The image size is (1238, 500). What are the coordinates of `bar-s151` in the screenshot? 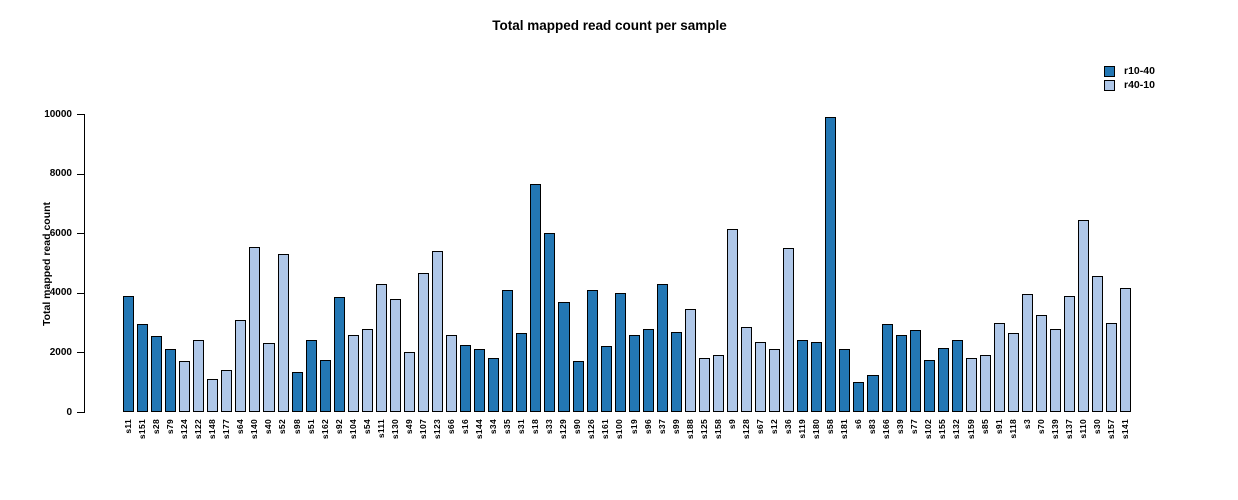 It's located at (143, 368).